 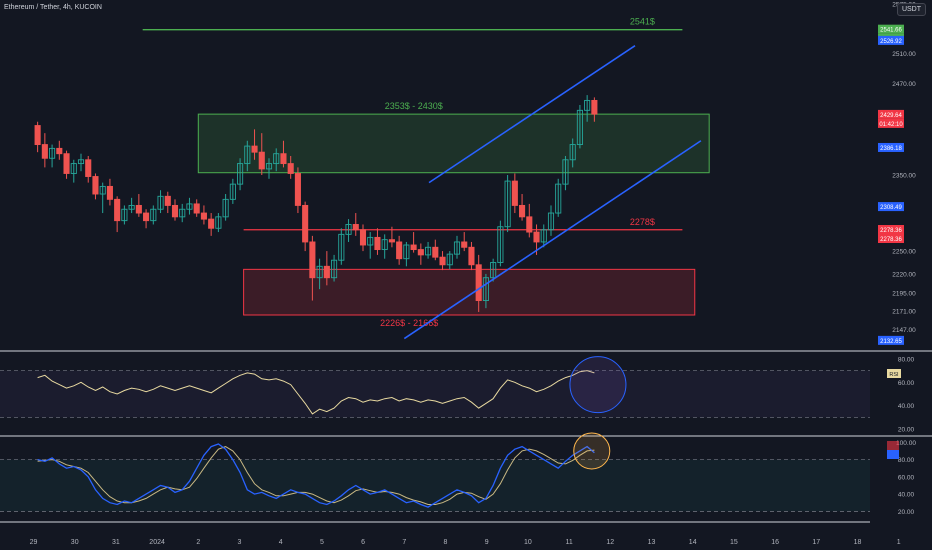 I want to click on price-badge: 2541.66, so click(x=891, y=29).